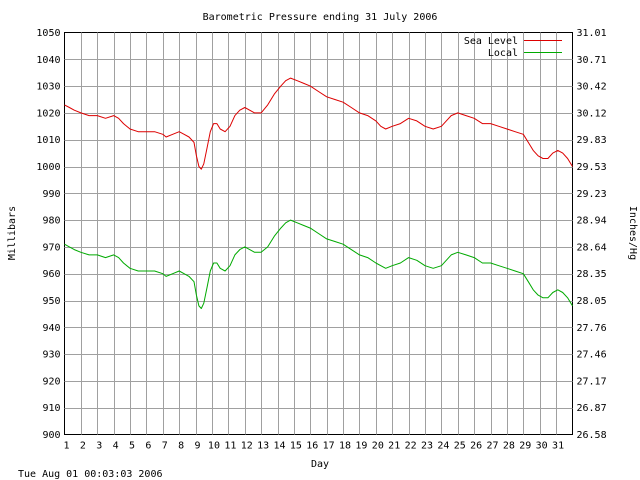 This screenshot has width=640, height=480. What do you see at coordinates (592, 408) in the screenshot?
I see `y2-tick-label: 26.87` at bounding box center [592, 408].